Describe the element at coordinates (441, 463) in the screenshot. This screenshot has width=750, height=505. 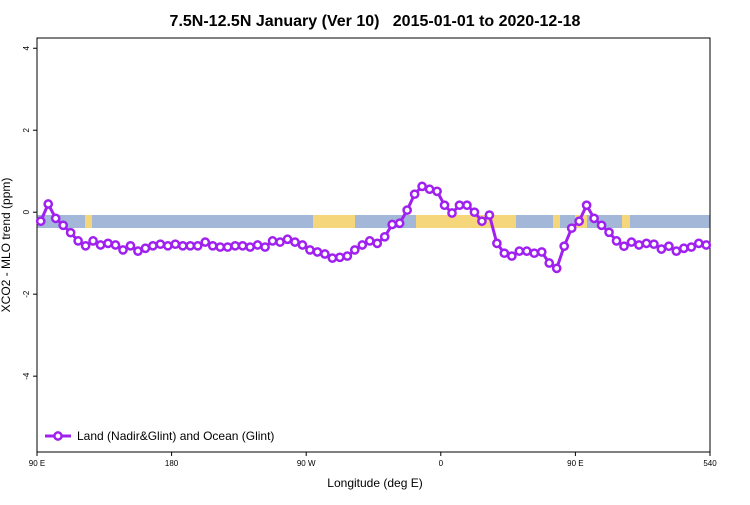
I see `x-tick-label: 0` at that location.